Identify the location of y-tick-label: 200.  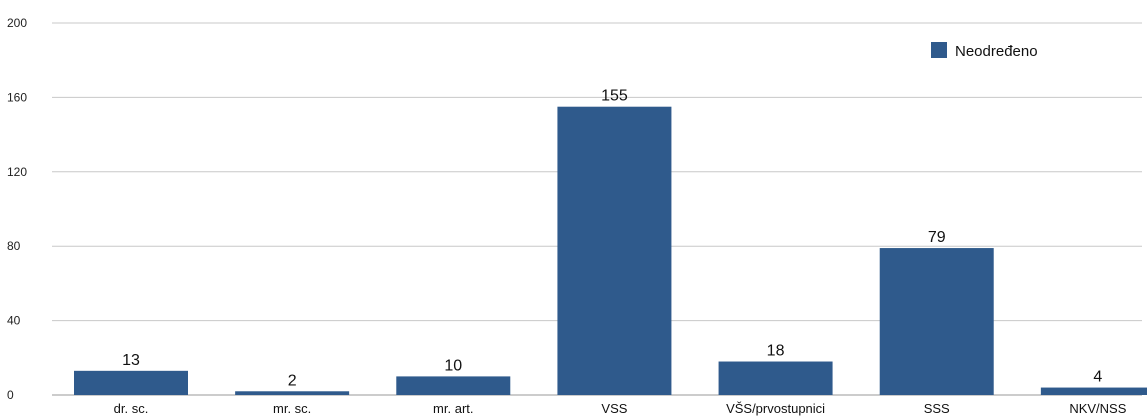
(17, 23).